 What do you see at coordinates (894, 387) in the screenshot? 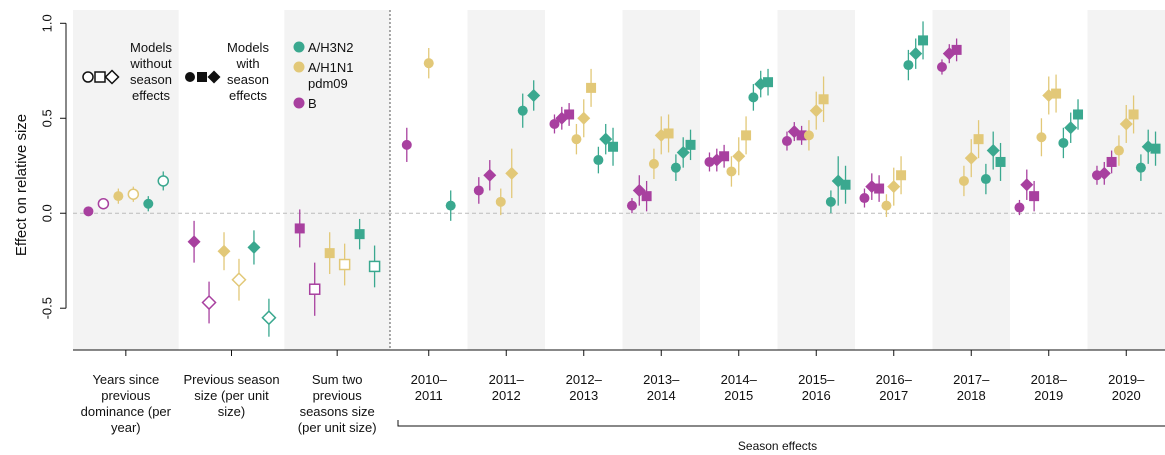
I see `x-tick-label-box: 2016–2017` at bounding box center [894, 387].